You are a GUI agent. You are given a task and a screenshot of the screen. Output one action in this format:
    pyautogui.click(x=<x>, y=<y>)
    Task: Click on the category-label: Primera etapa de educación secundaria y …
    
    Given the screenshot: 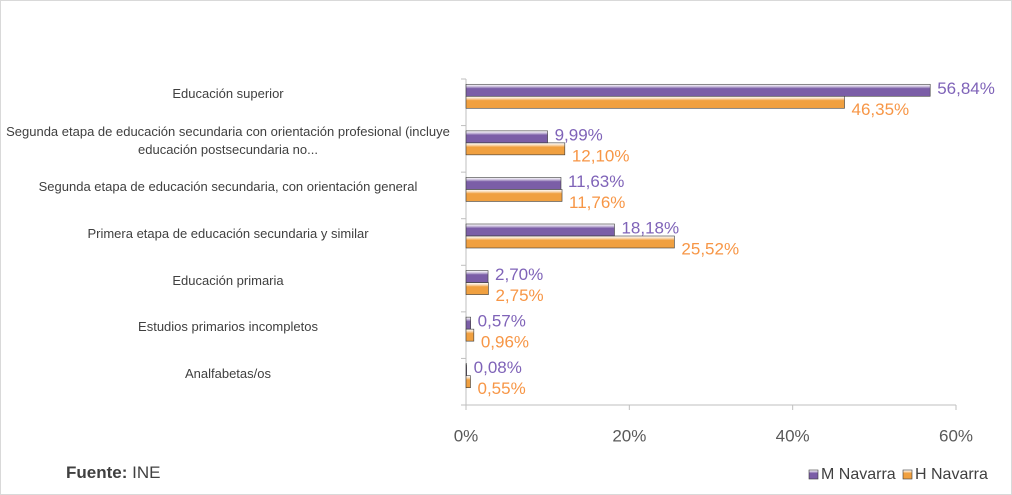 What is the action you would take?
    pyautogui.click(x=228, y=233)
    